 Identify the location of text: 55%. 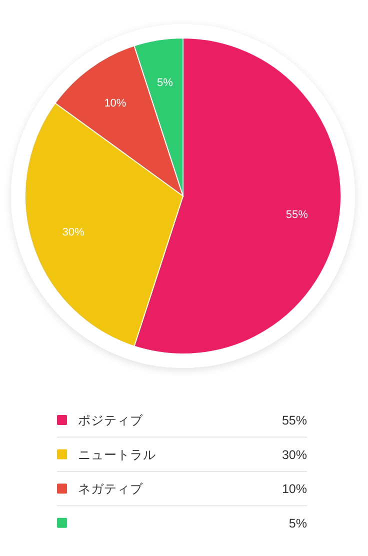
(294, 421).